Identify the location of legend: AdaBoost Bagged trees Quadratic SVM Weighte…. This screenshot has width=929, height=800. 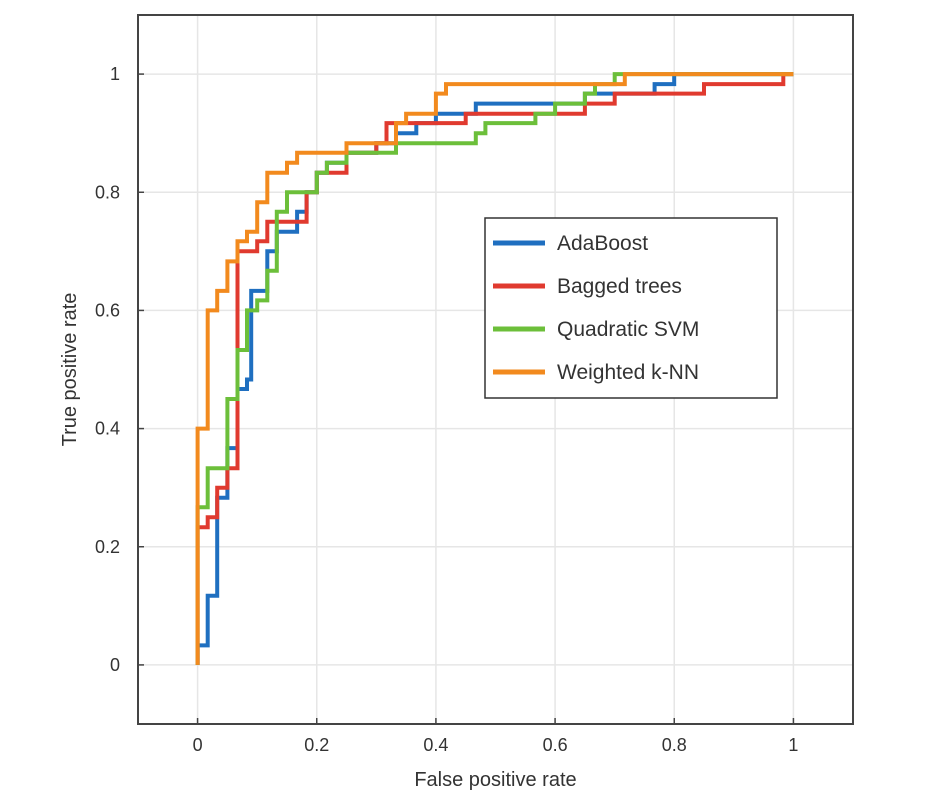
(631, 308).